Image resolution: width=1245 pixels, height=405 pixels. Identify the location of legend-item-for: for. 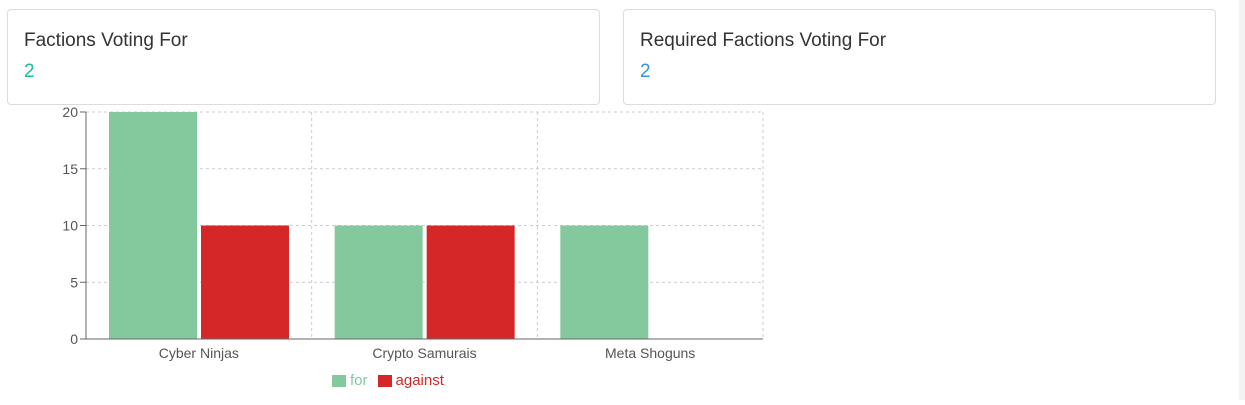
(350, 380).